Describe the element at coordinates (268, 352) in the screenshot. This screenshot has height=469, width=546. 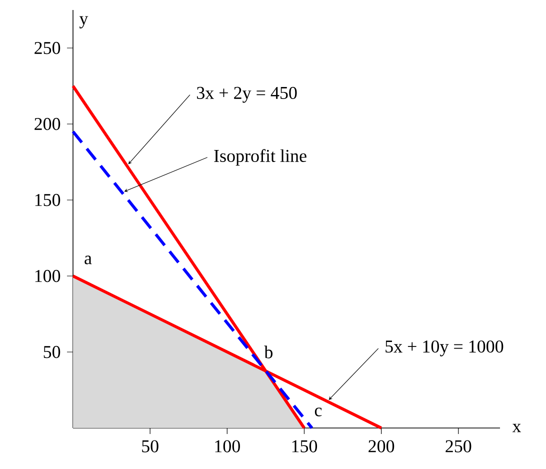
I see `annotation: b` at that location.